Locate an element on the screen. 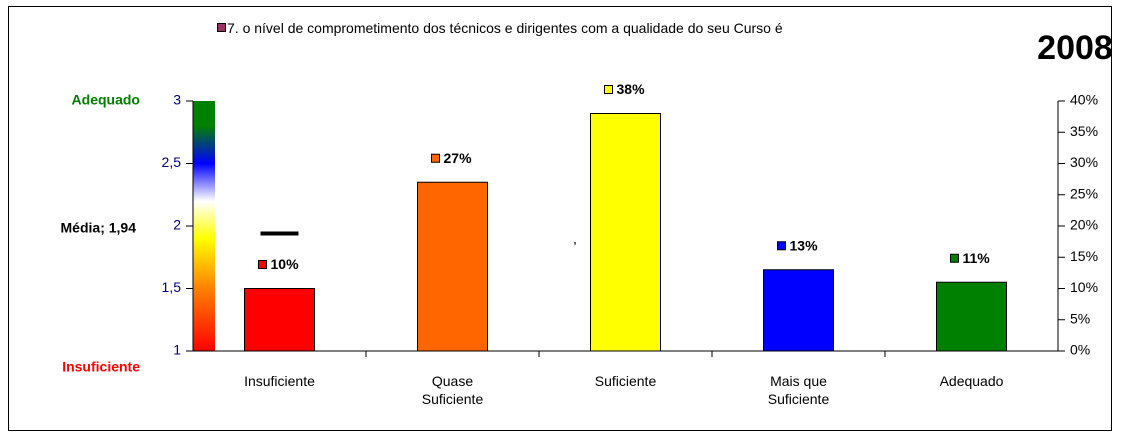 Image resolution: width=1121 pixels, height=438 pixels. y2-tick-label: 30% is located at coordinates (1084, 162).